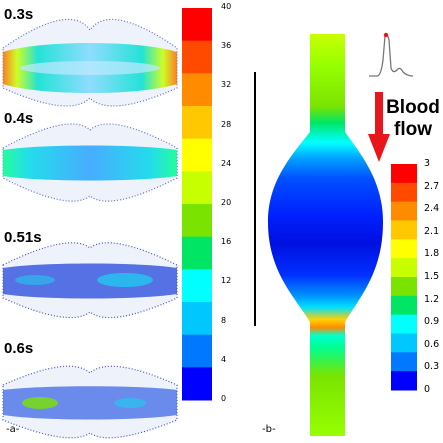  Describe the element at coordinates (224, 359) in the screenshot. I see `colorbar-tick-label: 4` at that location.